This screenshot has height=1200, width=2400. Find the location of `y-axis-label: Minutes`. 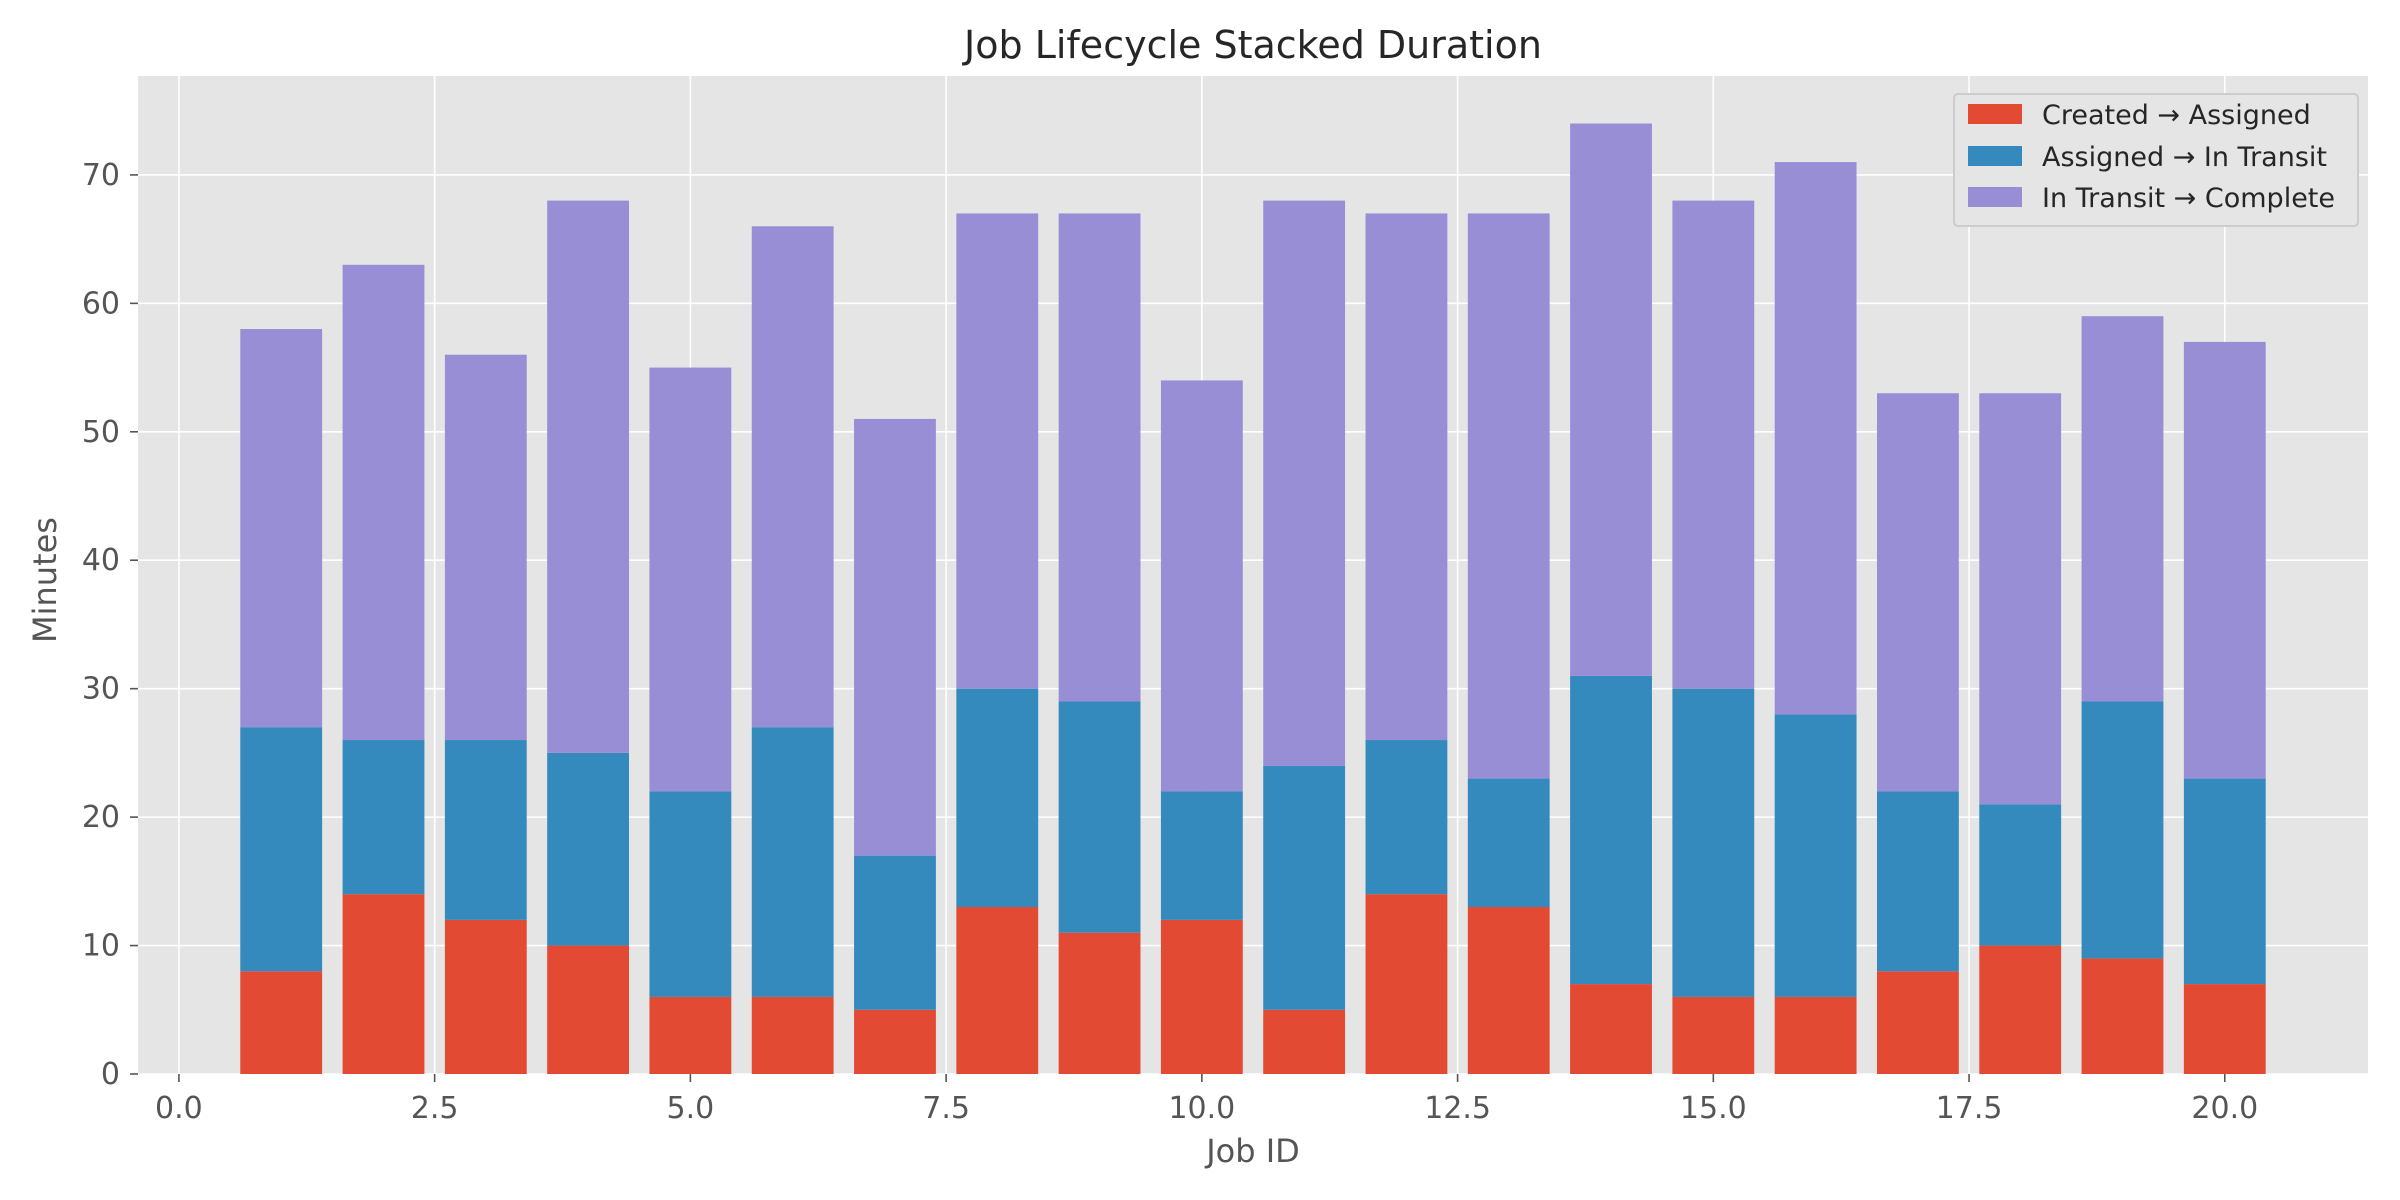

y-axis-label: Minutes is located at coordinates (45, 580).